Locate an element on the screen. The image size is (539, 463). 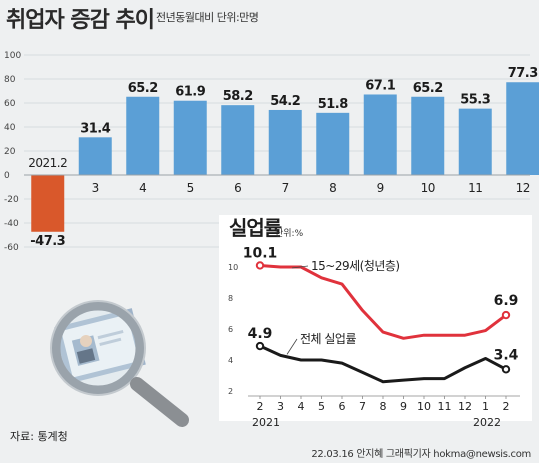
bar-value-label: -47.3 is located at coordinates (47, 241).